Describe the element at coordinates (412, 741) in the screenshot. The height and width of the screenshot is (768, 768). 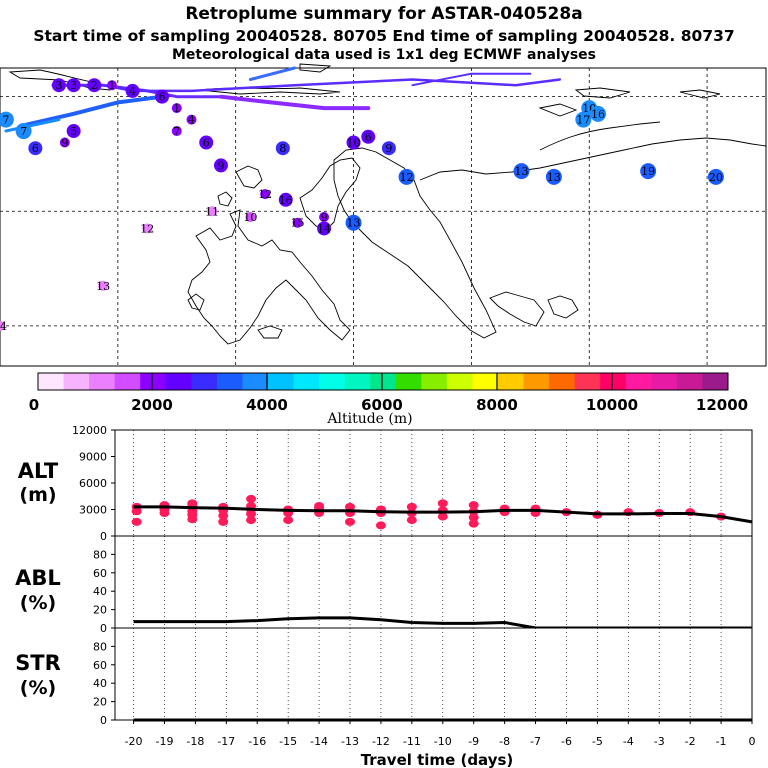
I see `x-tick-label: -11` at that location.